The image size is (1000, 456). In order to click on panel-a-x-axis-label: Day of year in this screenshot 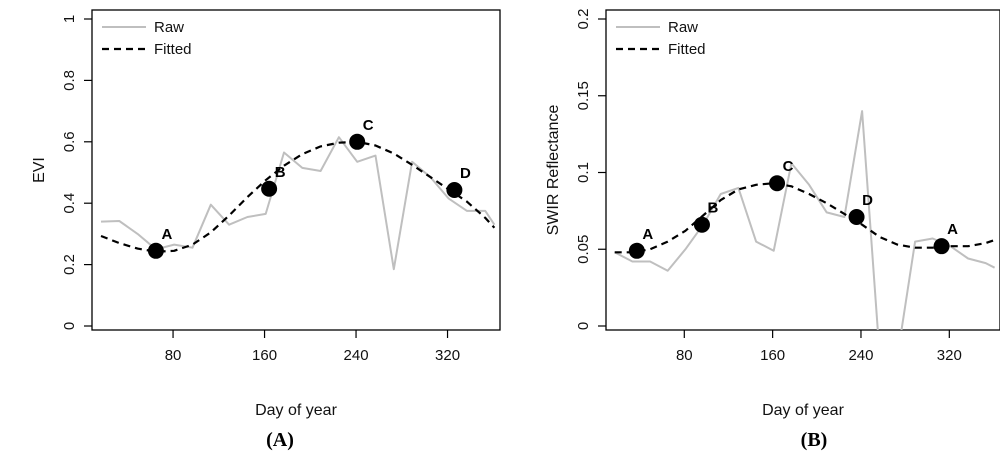, I will do `click(296, 410)`.